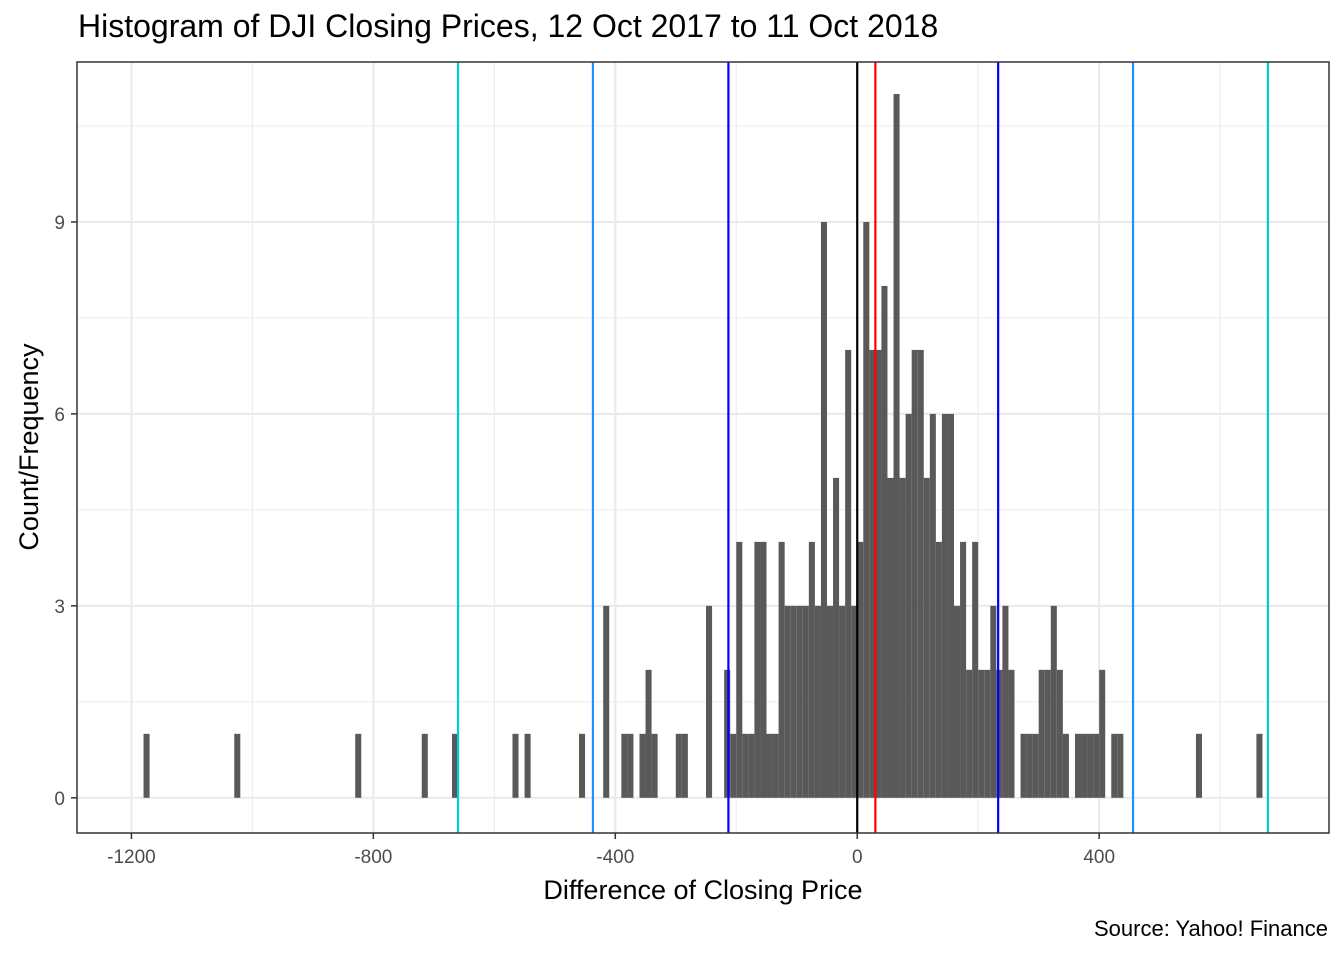 Image resolution: width=1344 pixels, height=960 pixels. What do you see at coordinates (857, 857) in the screenshot?
I see `x-tick-label: 0` at bounding box center [857, 857].